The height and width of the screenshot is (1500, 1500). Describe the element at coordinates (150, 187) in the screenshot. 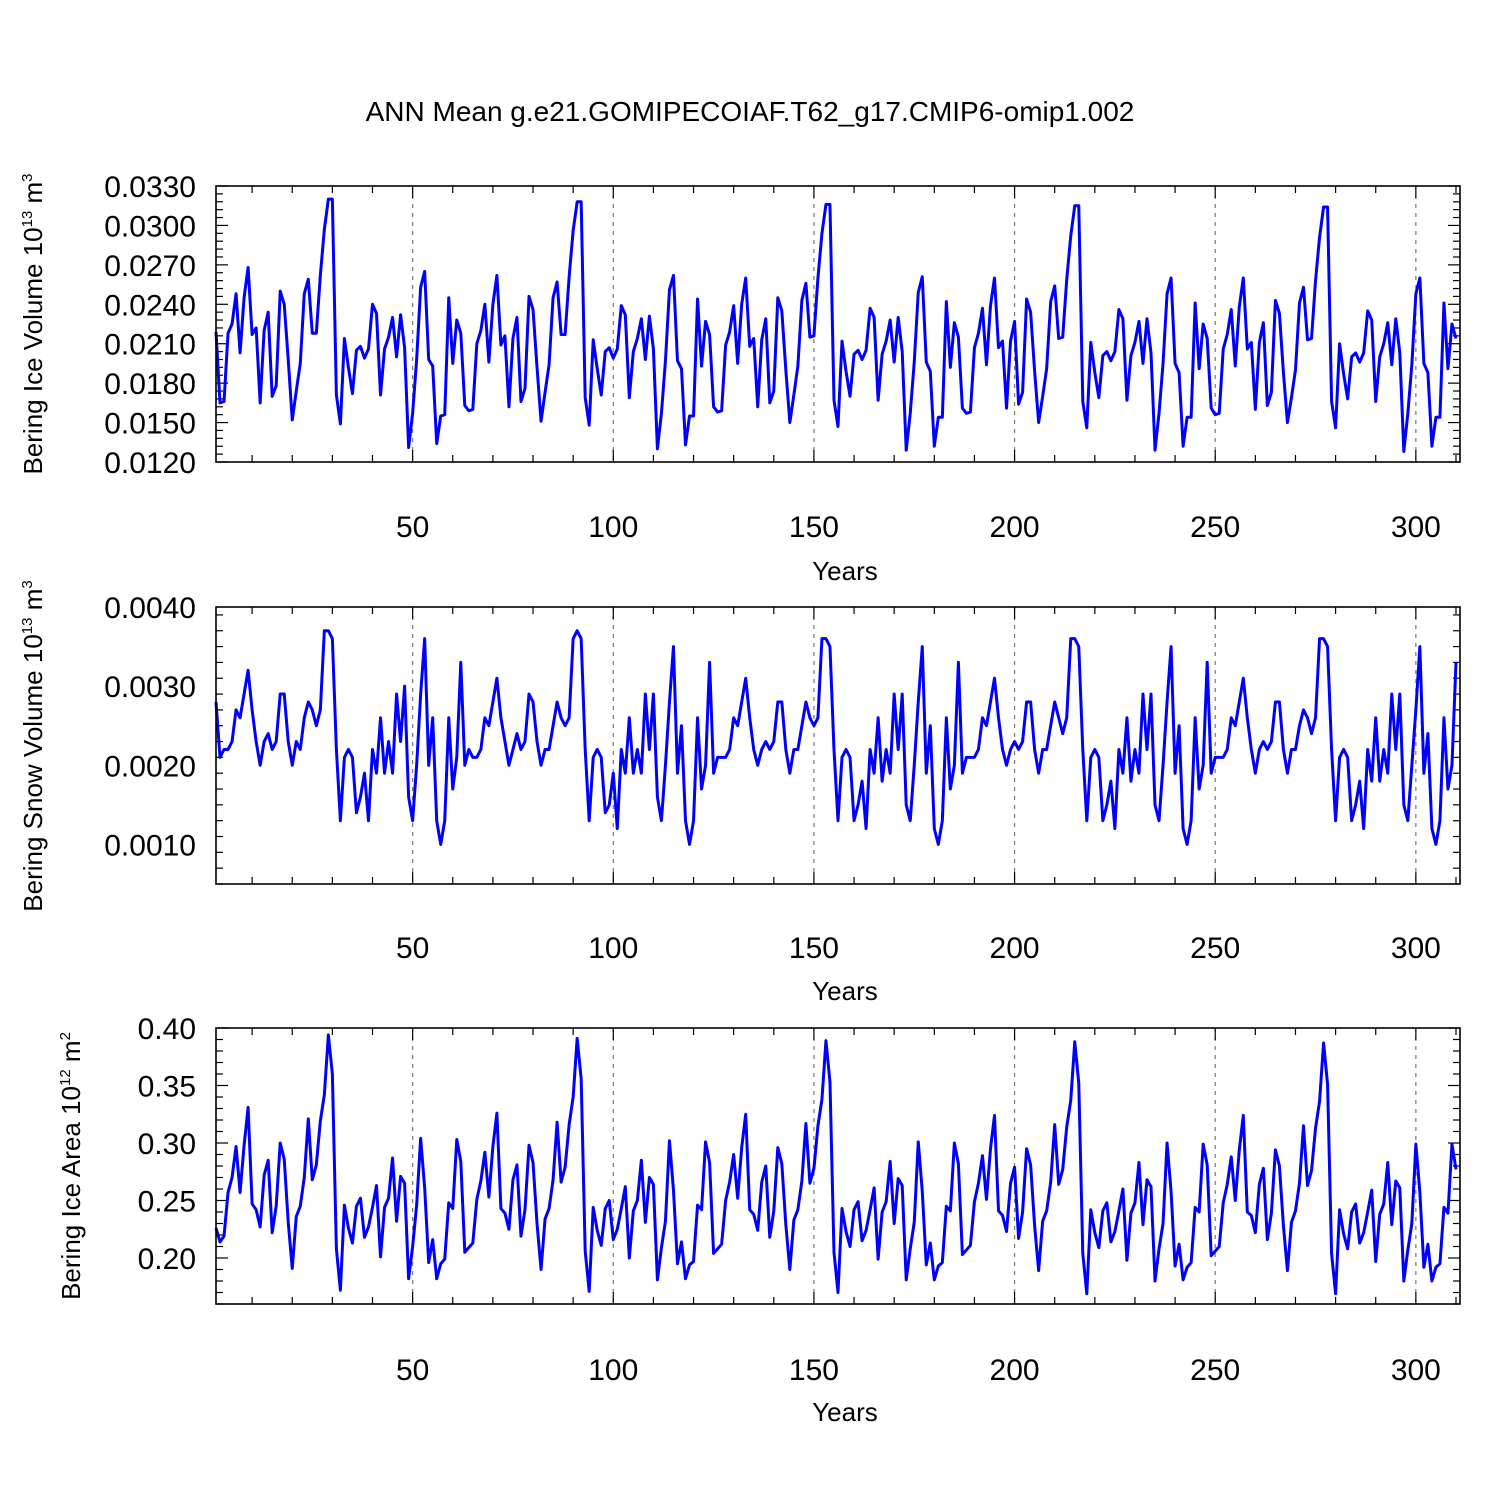

I see `y-tick-label: 0.0330` at that location.